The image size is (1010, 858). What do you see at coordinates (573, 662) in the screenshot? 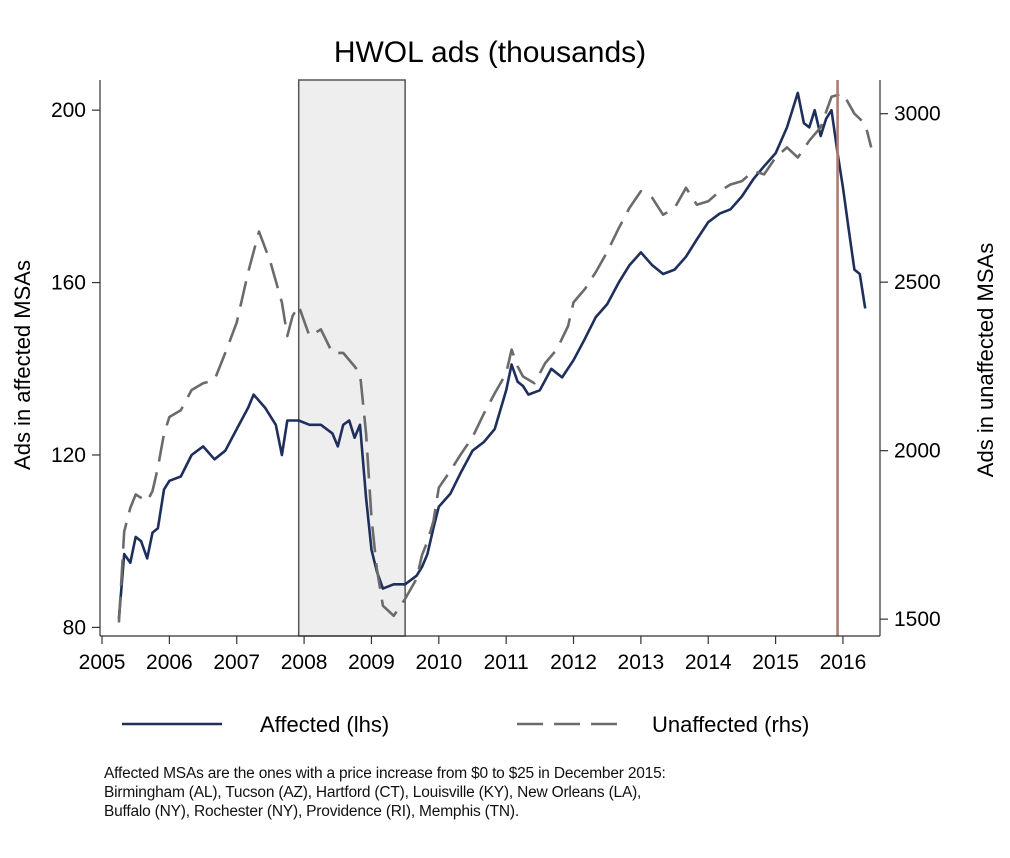
I see `x-tick-label: 2012` at bounding box center [573, 662].